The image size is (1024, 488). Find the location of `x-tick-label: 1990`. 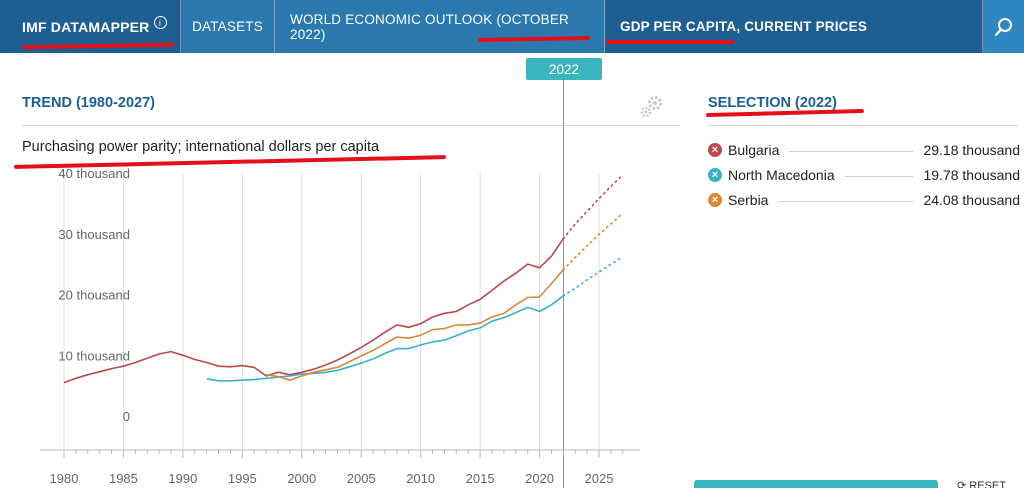

x-tick-label: 1990 is located at coordinates (182, 478).